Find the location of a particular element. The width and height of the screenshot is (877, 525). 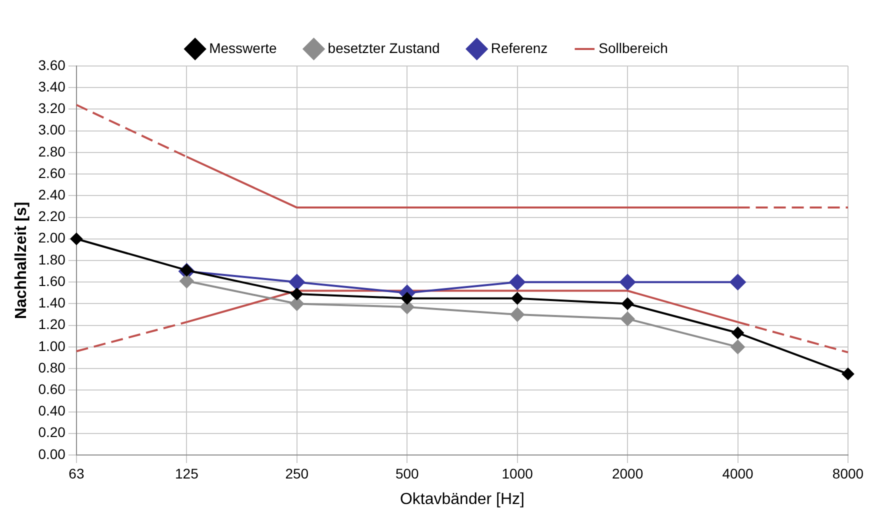

x-tick-label: 2000 is located at coordinates (628, 473).